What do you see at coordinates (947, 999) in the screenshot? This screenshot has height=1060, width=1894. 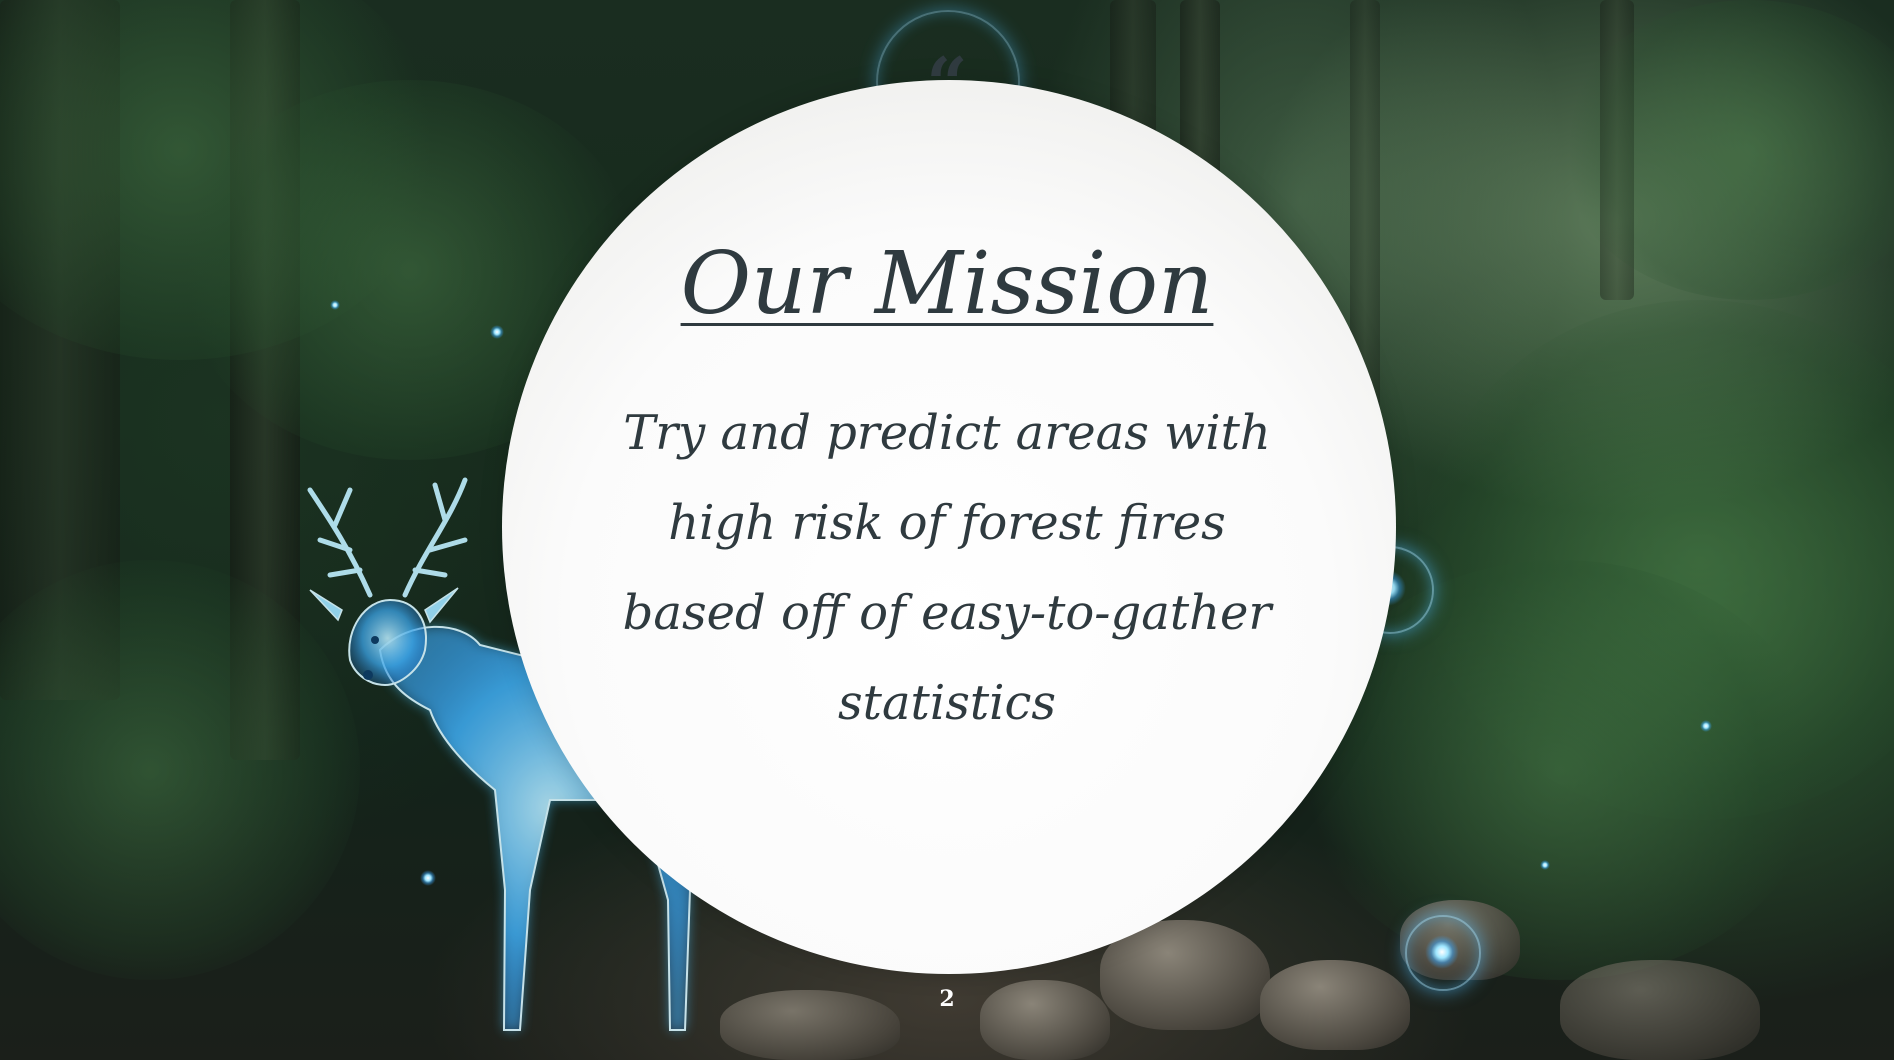 I see `page-number: 2` at bounding box center [947, 999].